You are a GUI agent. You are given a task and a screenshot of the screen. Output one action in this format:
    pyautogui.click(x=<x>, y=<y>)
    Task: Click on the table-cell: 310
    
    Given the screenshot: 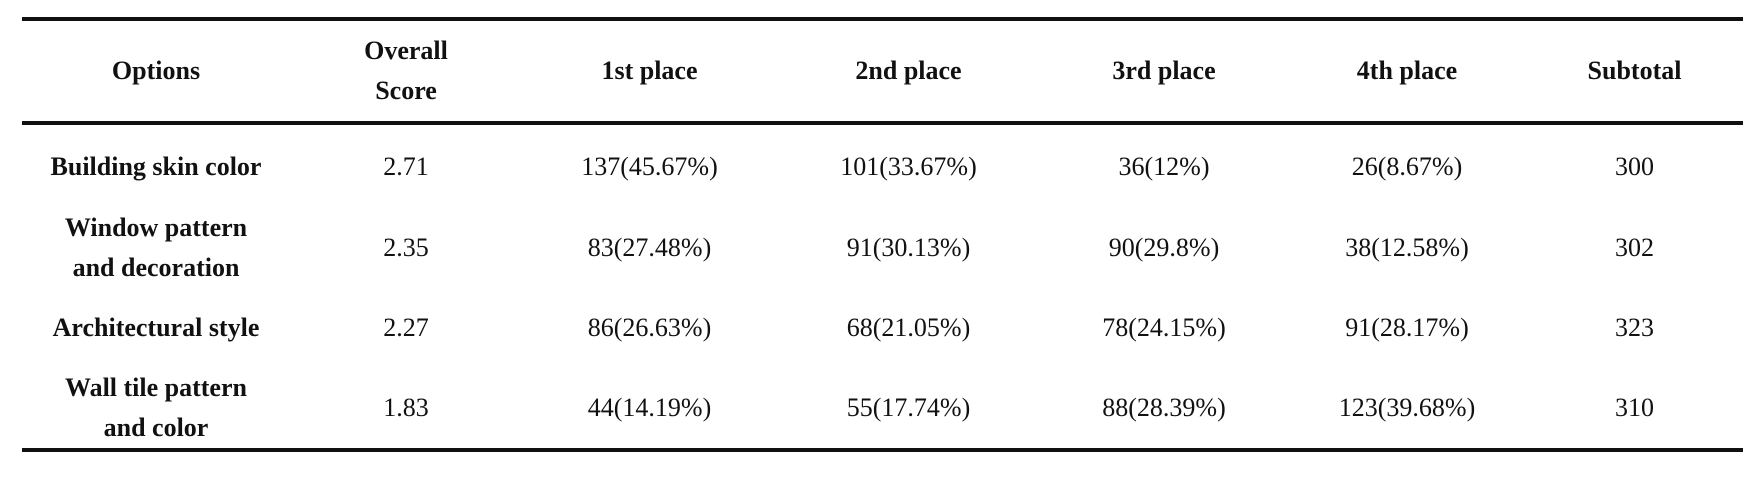 What is the action you would take?
    pyautogui.click(x=1634, y=407)
    